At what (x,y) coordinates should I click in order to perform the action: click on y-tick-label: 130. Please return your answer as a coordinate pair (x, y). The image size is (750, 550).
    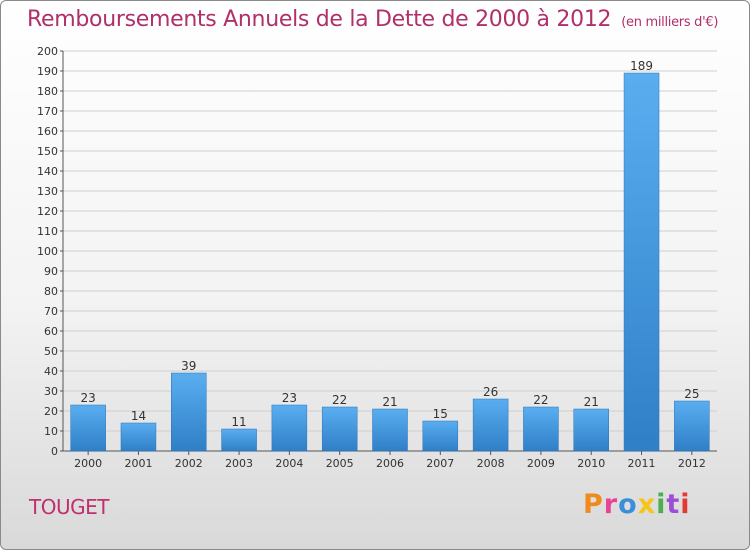
    Looking at the image, I should click on (47, 191).